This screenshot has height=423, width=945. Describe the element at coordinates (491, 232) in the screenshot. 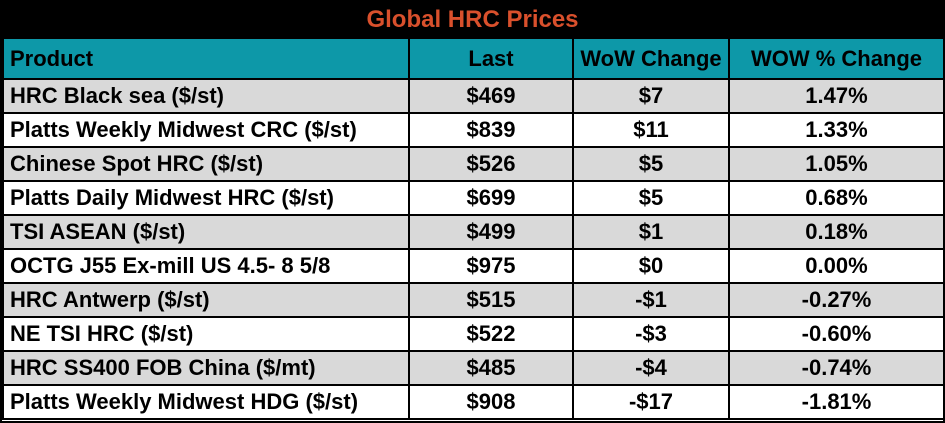

I see `cell-last: $499` at that location.